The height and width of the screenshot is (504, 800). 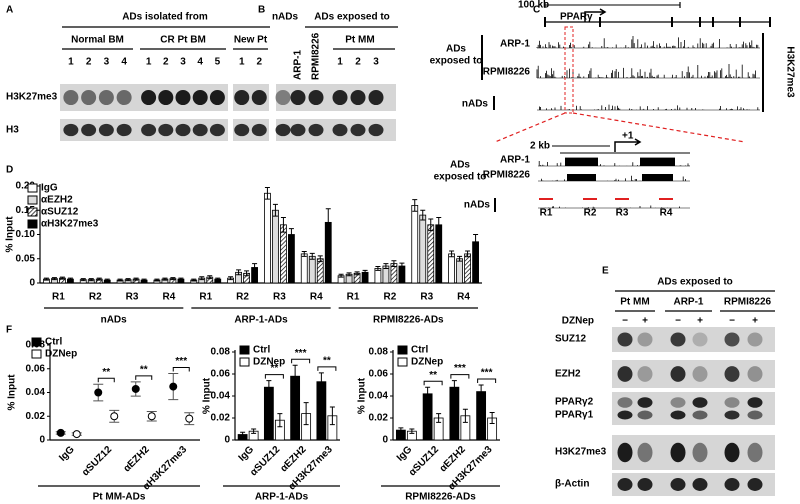 I want to click on label: F, so click(x=9, y=330).